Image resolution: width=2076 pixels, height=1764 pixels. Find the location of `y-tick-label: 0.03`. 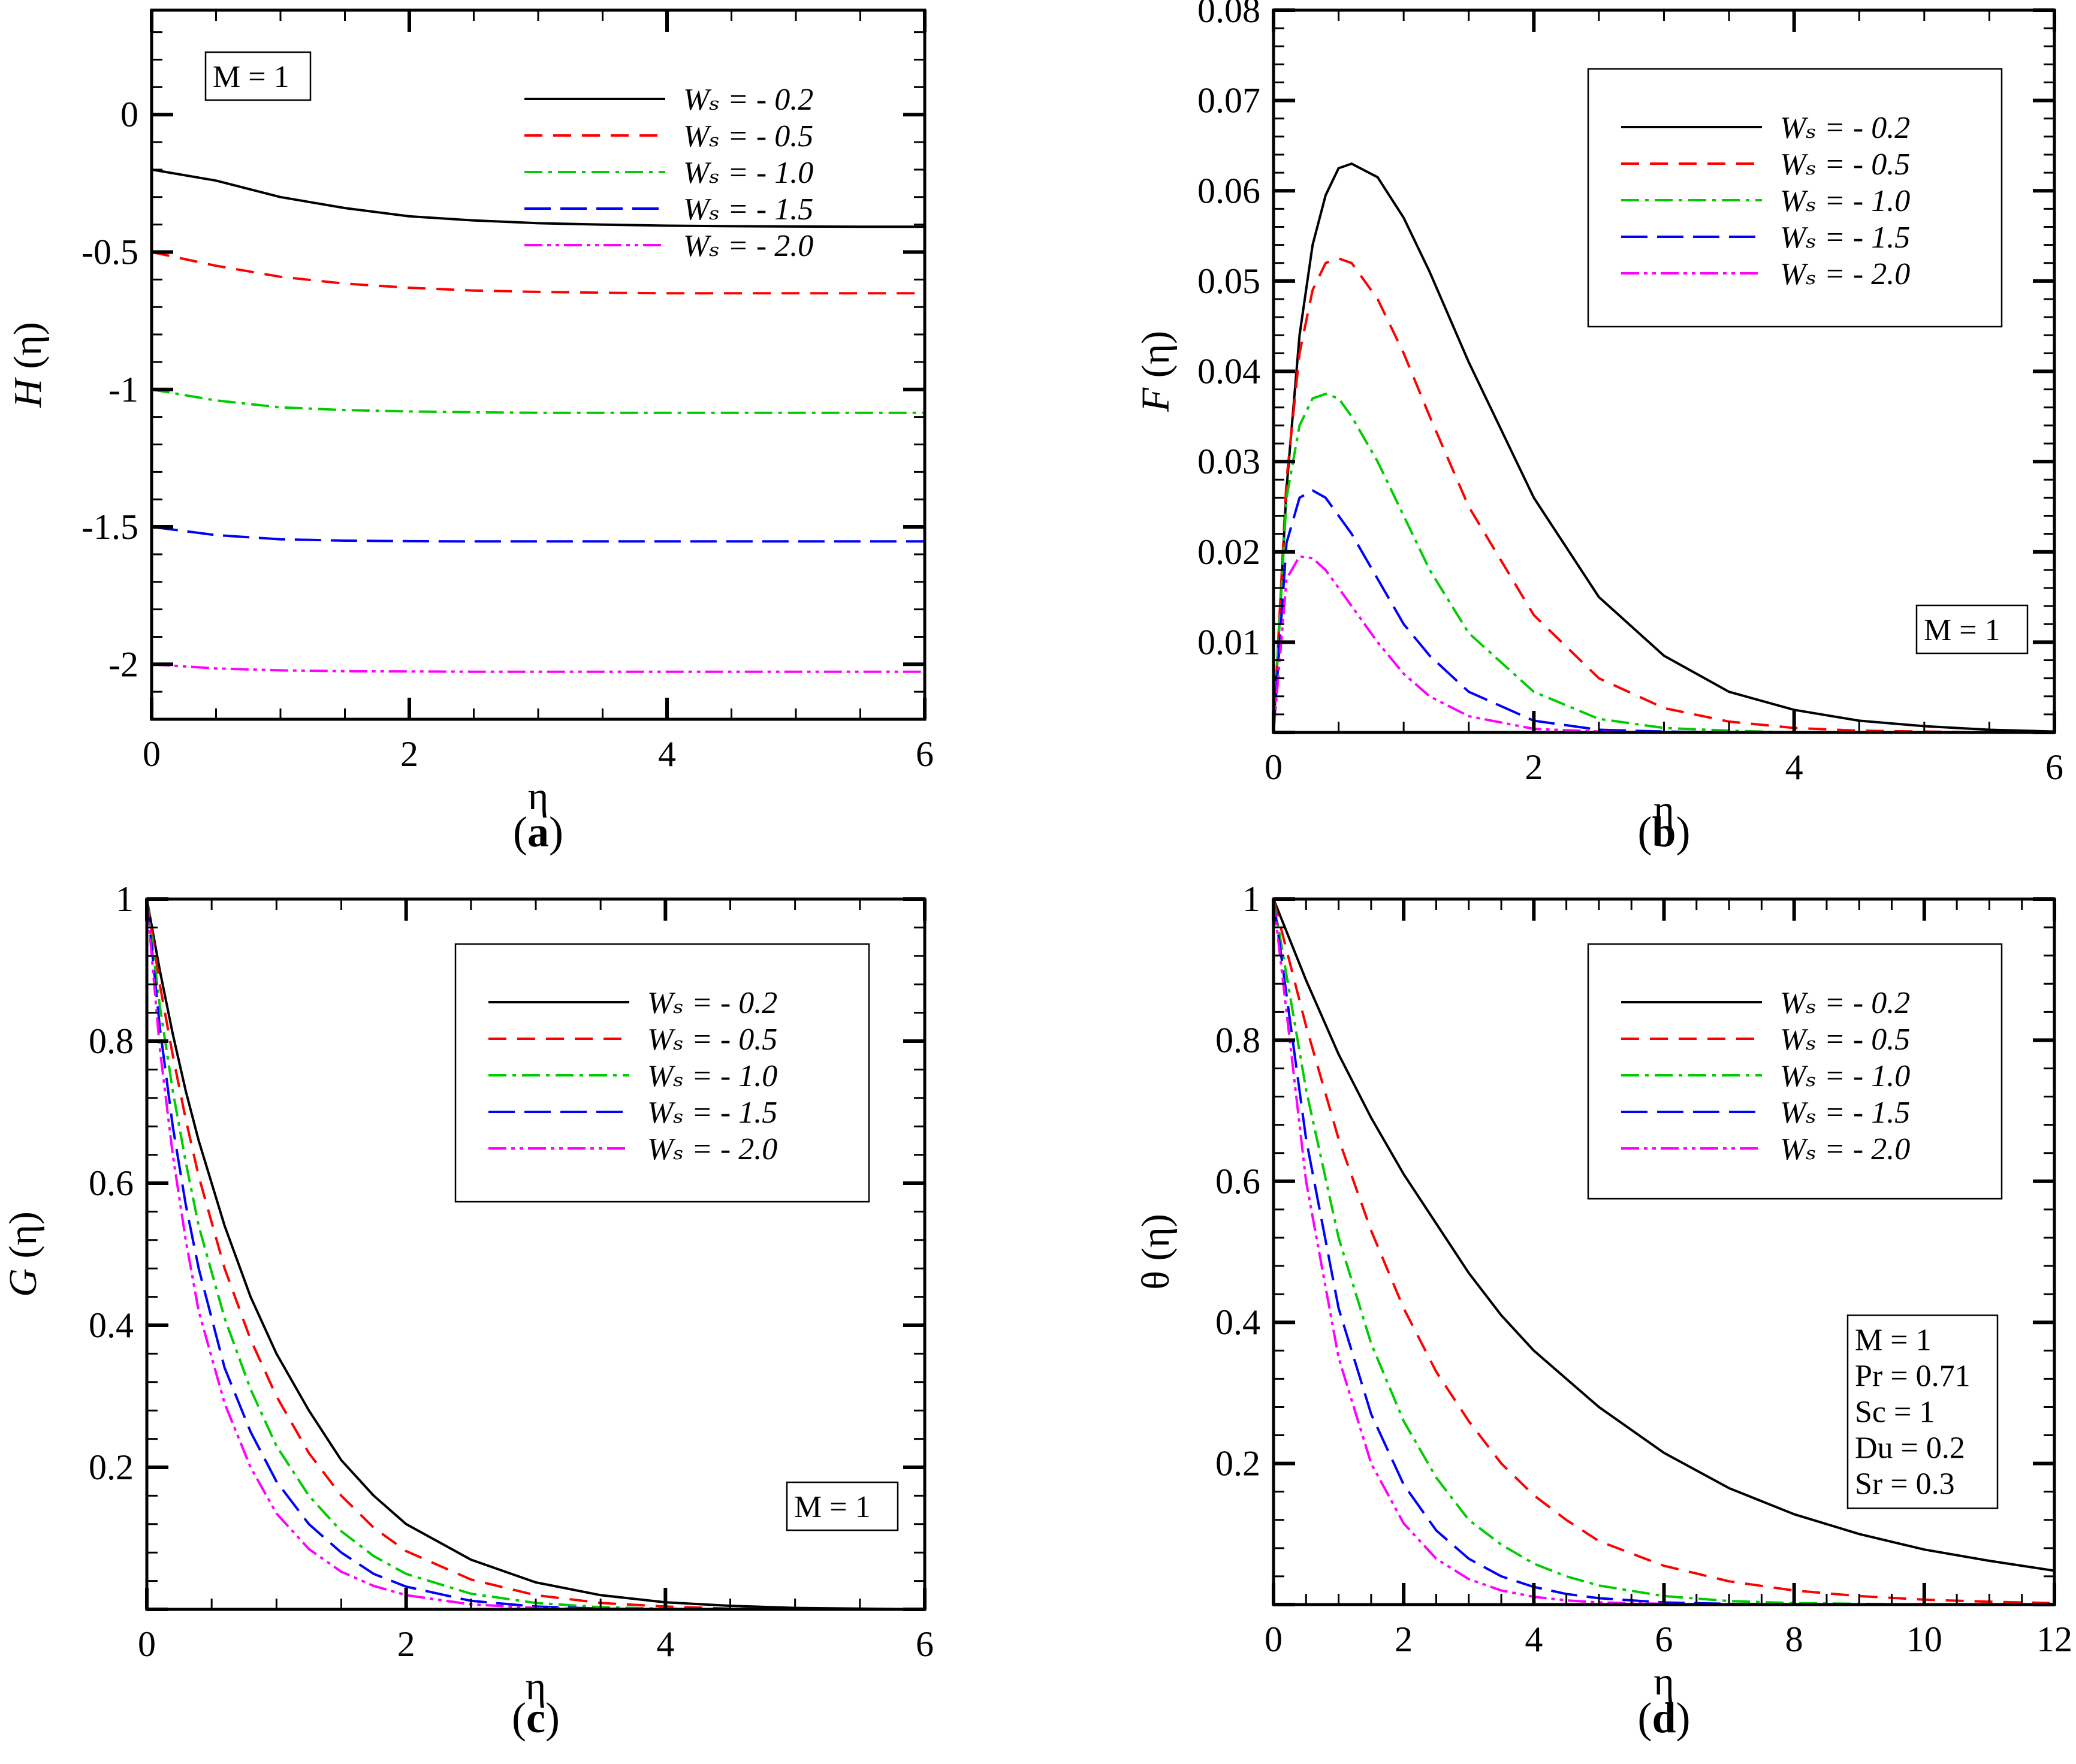

y-tick-label: 0.03 is located at coordinates (1229, 461).